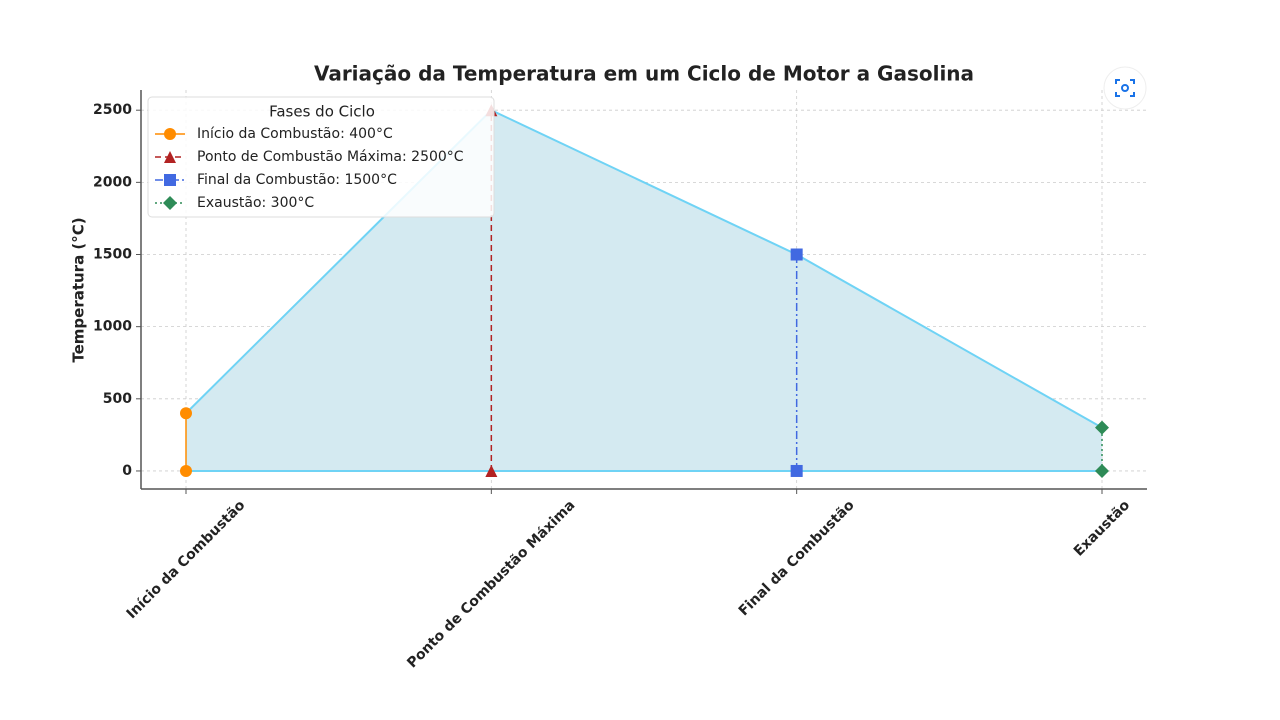  I want to click on legend-box, so click(321, 157).